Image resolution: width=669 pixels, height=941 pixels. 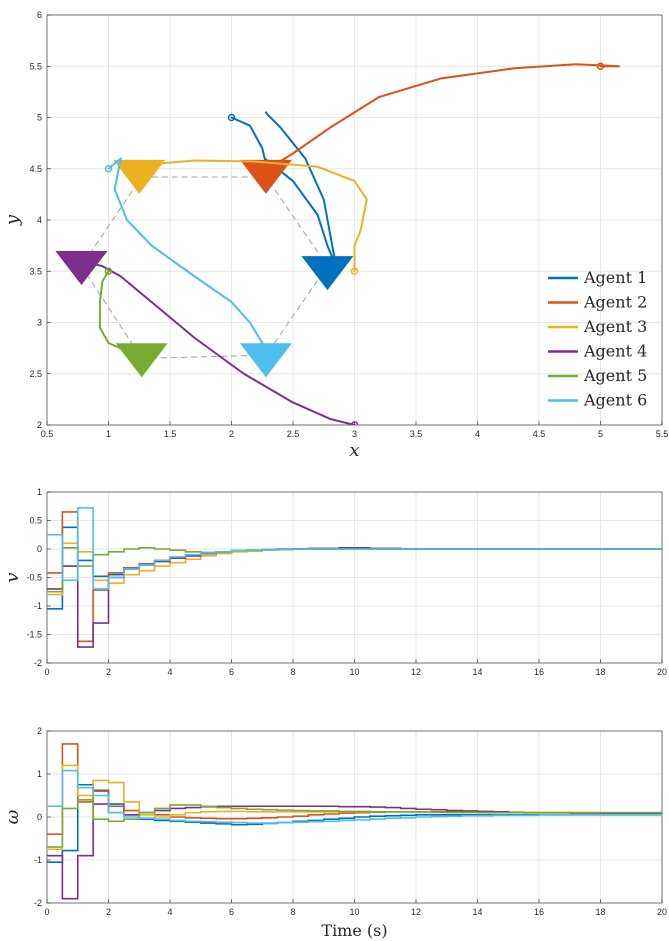 What do you see at coordinates (354, 450) in the screenshot?
I see `x-axis-label: x` at bounding box center [354, 450].